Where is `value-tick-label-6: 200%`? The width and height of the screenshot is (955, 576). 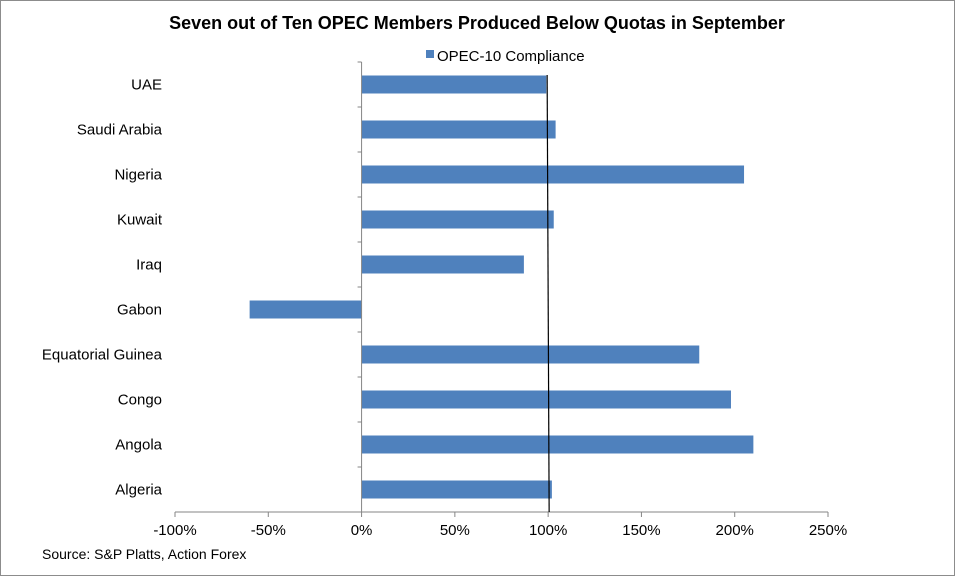 value-tick-label-6: 200% is located at coordinates (735, 530).